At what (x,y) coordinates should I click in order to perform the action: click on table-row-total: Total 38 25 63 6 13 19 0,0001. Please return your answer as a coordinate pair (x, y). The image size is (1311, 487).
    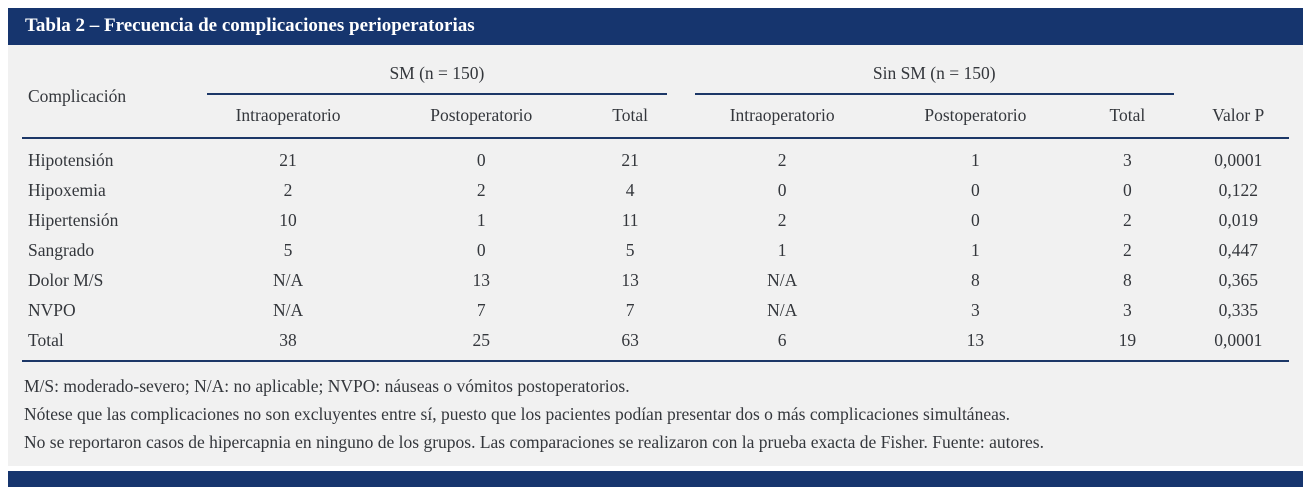
    Looking at the image, I should click on (655, 343).